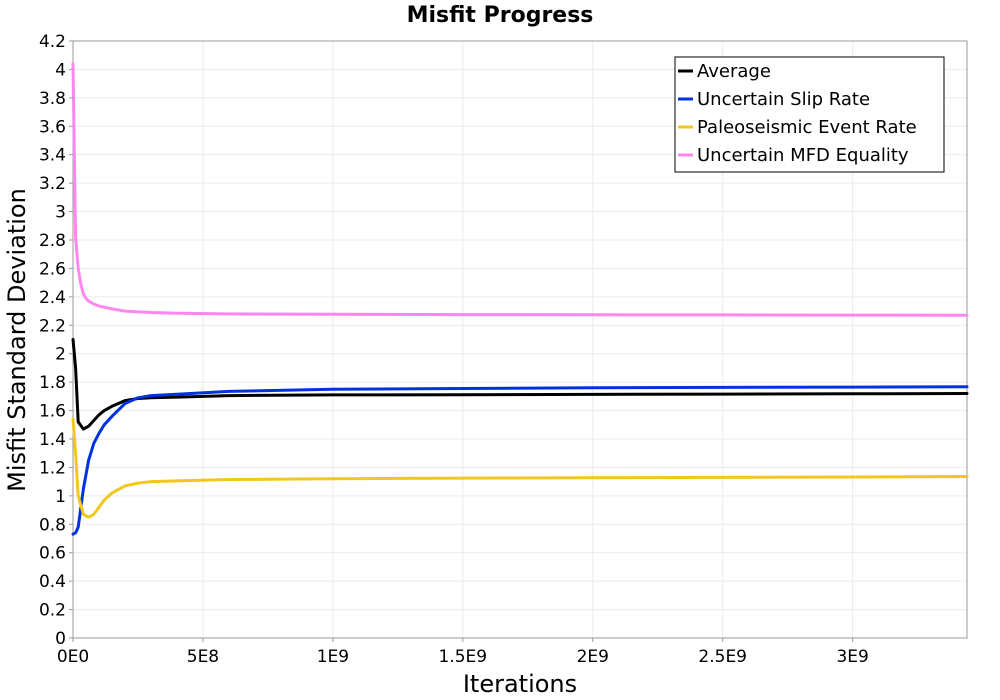 Image resolution: width=1000 pixels, height=700 pixels. Describe the element at coordinates (807, 127) in the screenshot. I see `legend-label-paleoseismic-event-rate: Paleoseismic Event Rate` at that location.